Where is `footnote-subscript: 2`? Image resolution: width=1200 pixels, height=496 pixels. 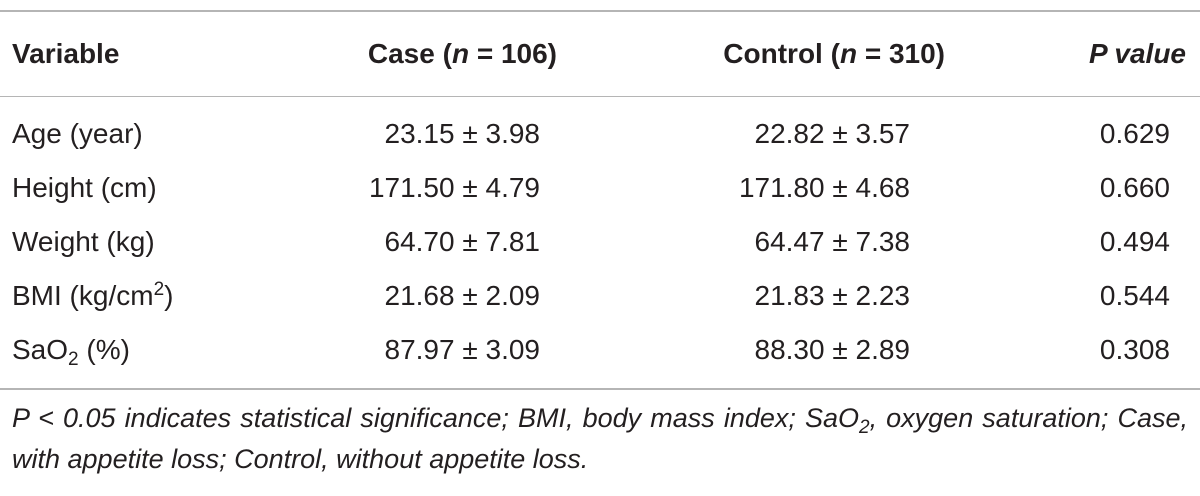
footnote-subscript: 2 is located at coordinates (864, 427).